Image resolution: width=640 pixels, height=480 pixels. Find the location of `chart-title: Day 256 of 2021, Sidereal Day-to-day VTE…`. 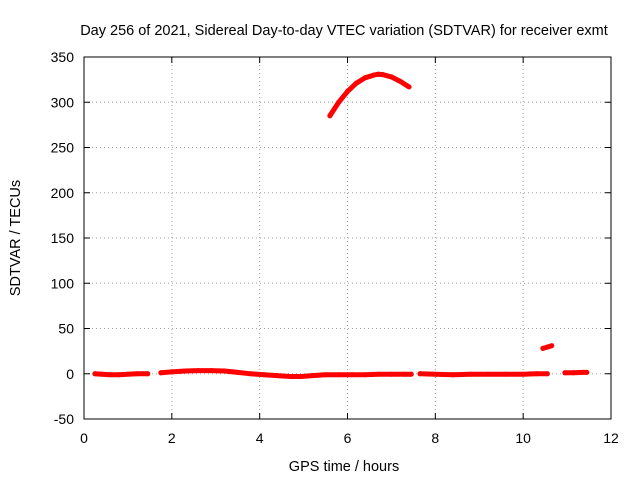

chart-title: Day 256 of 2021, Sidereal Day-to-day VTE… is located at coordinates (344, 31).